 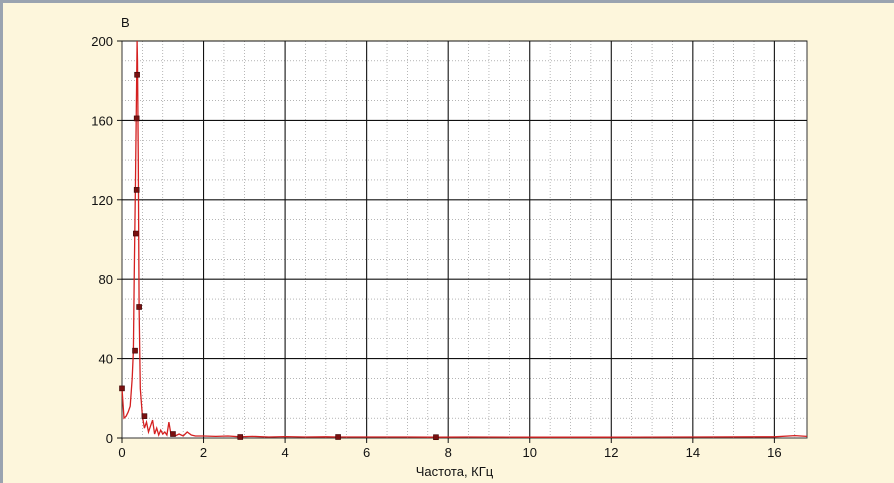 What do you see at coordinates (448, 452) in the screenshot?
I see `x-tick-label: 8` at bounding box center [448, 452].